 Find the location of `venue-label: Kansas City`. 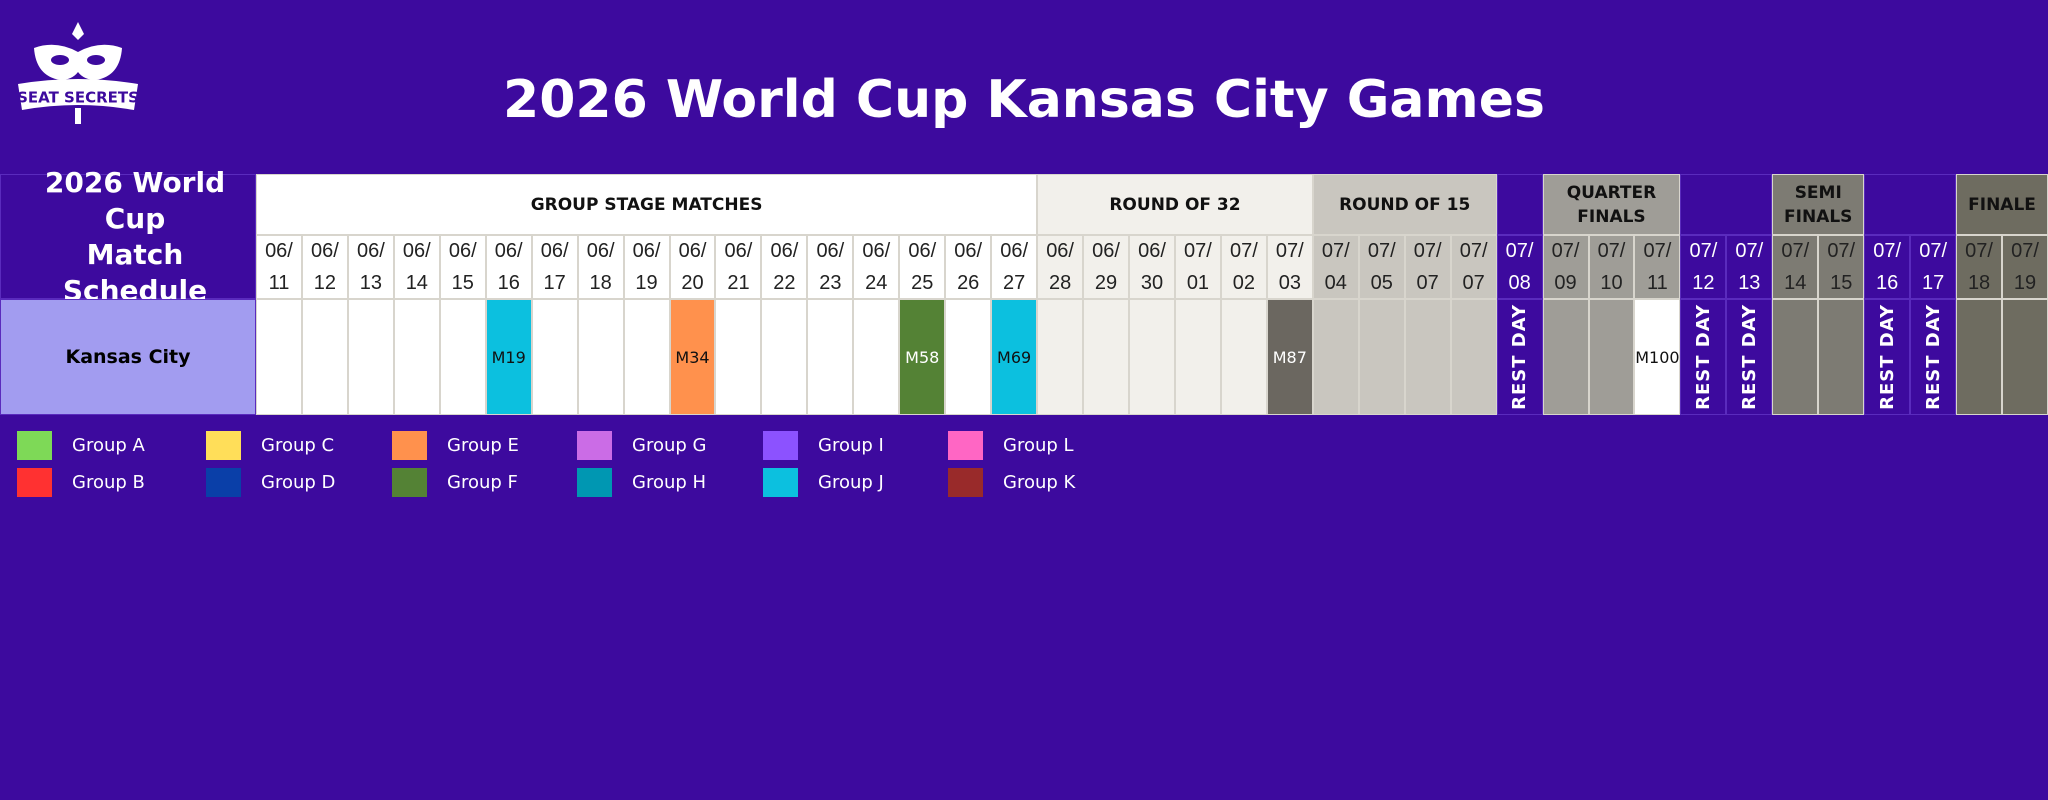

venue-label: Kansas City is located at coordinates (128, 357).